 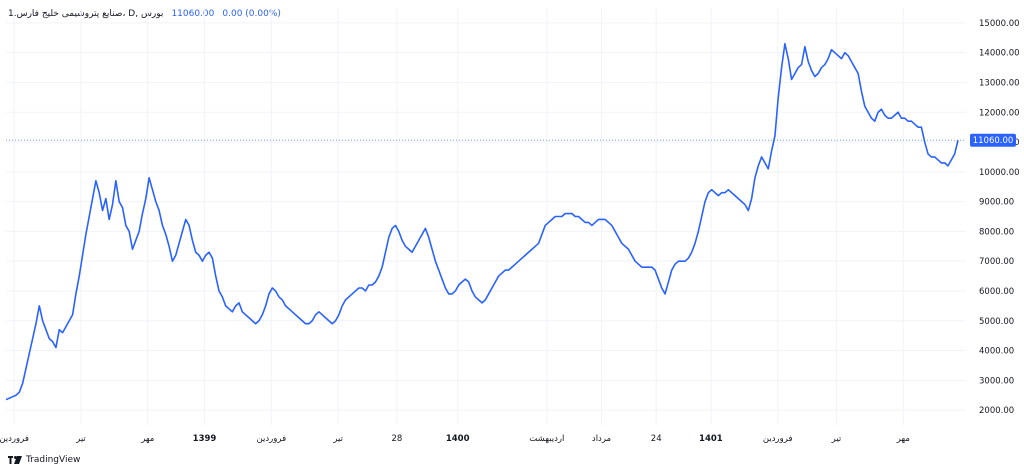 I want to click on watermark-label: TradingView, so click(x=53, y=460).